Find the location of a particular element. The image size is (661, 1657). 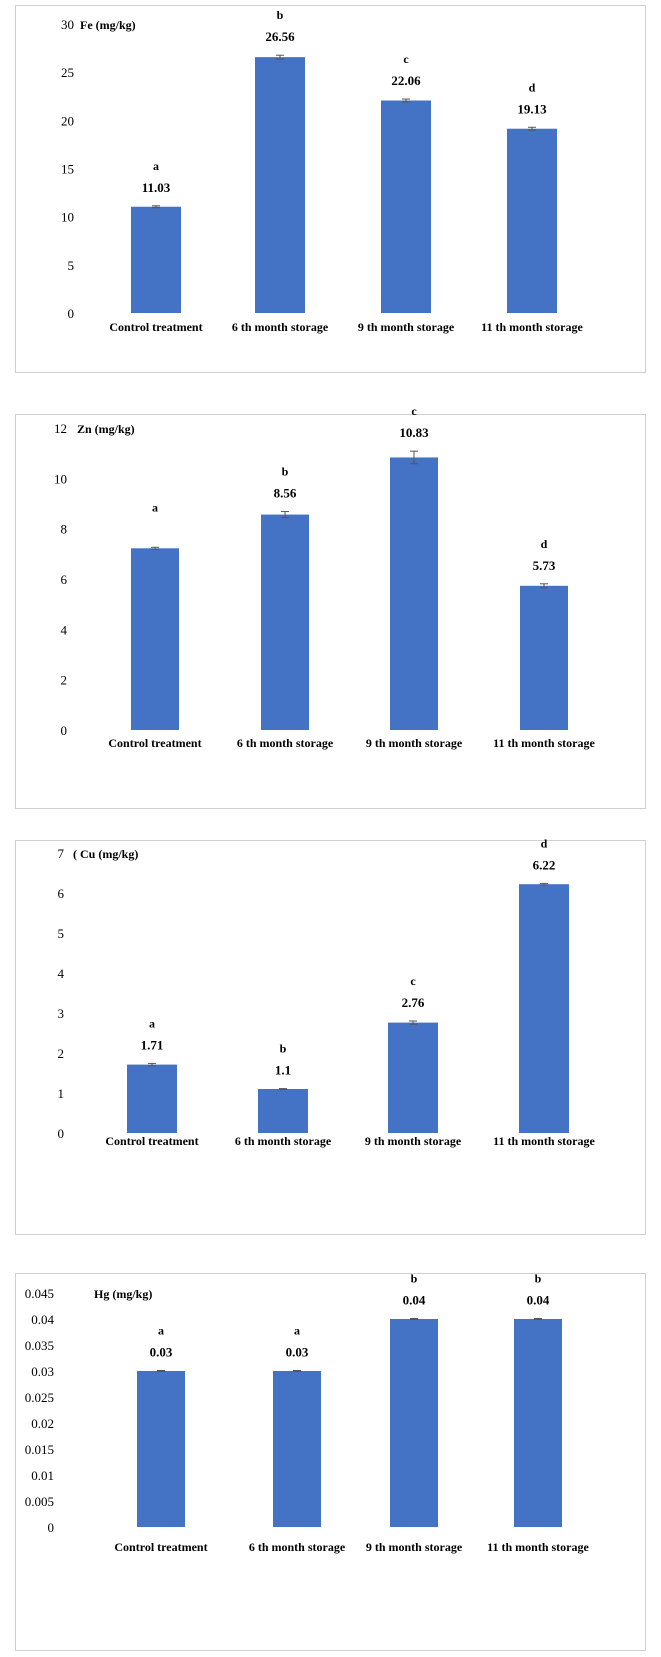

y-tick-label: 12 is located at coordinates (60, 428).